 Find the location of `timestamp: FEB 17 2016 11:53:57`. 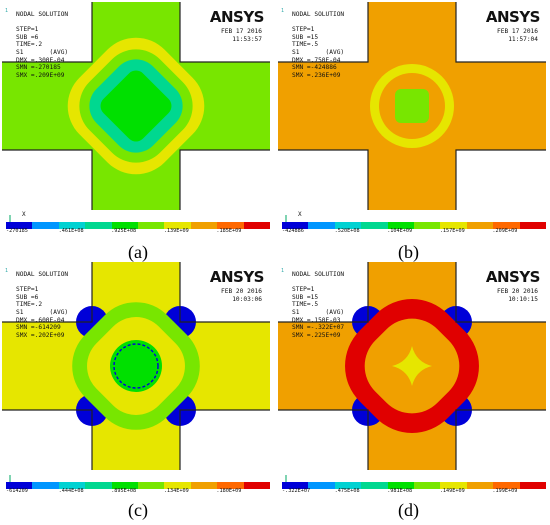

timestamp: FEB 17 2016 11:53:57 is located at coordinates (241, 35).